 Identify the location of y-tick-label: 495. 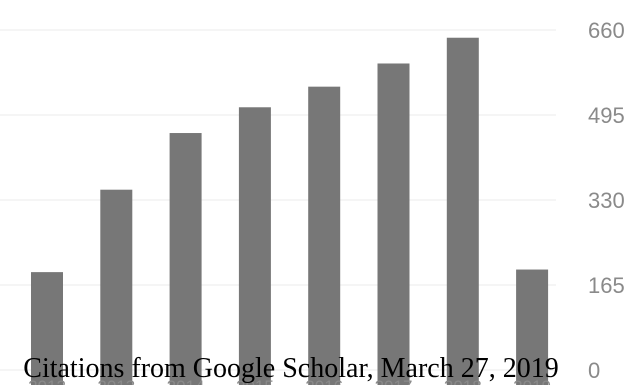
(606, 115).